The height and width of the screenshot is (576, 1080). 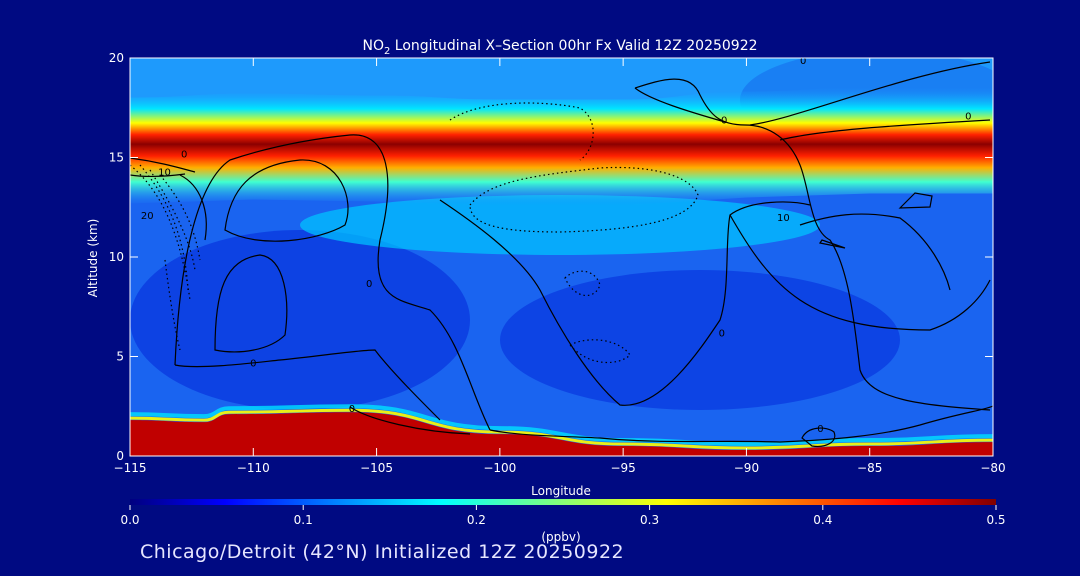 What do you see at coordinates (563, 502) in the screenshot?
I see `colorbar-gradient` at bounding box center [563, 502].